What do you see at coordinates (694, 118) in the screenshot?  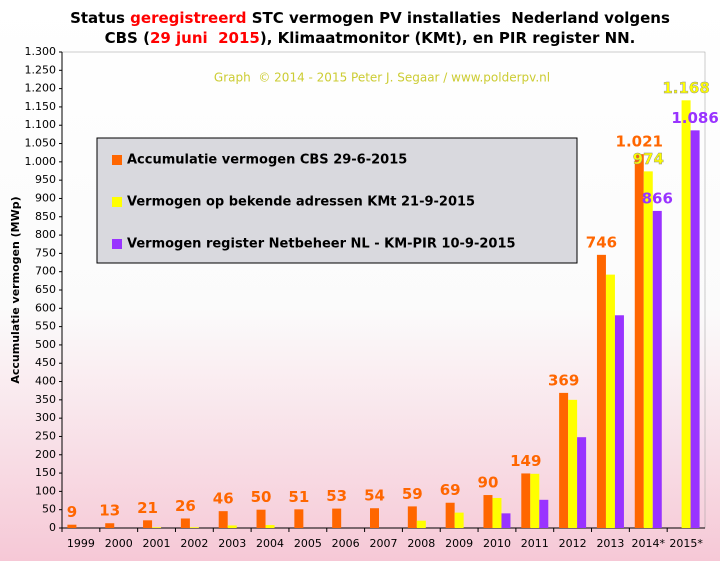 I see `data-label: 1.086` at bounding box center [694, 118].